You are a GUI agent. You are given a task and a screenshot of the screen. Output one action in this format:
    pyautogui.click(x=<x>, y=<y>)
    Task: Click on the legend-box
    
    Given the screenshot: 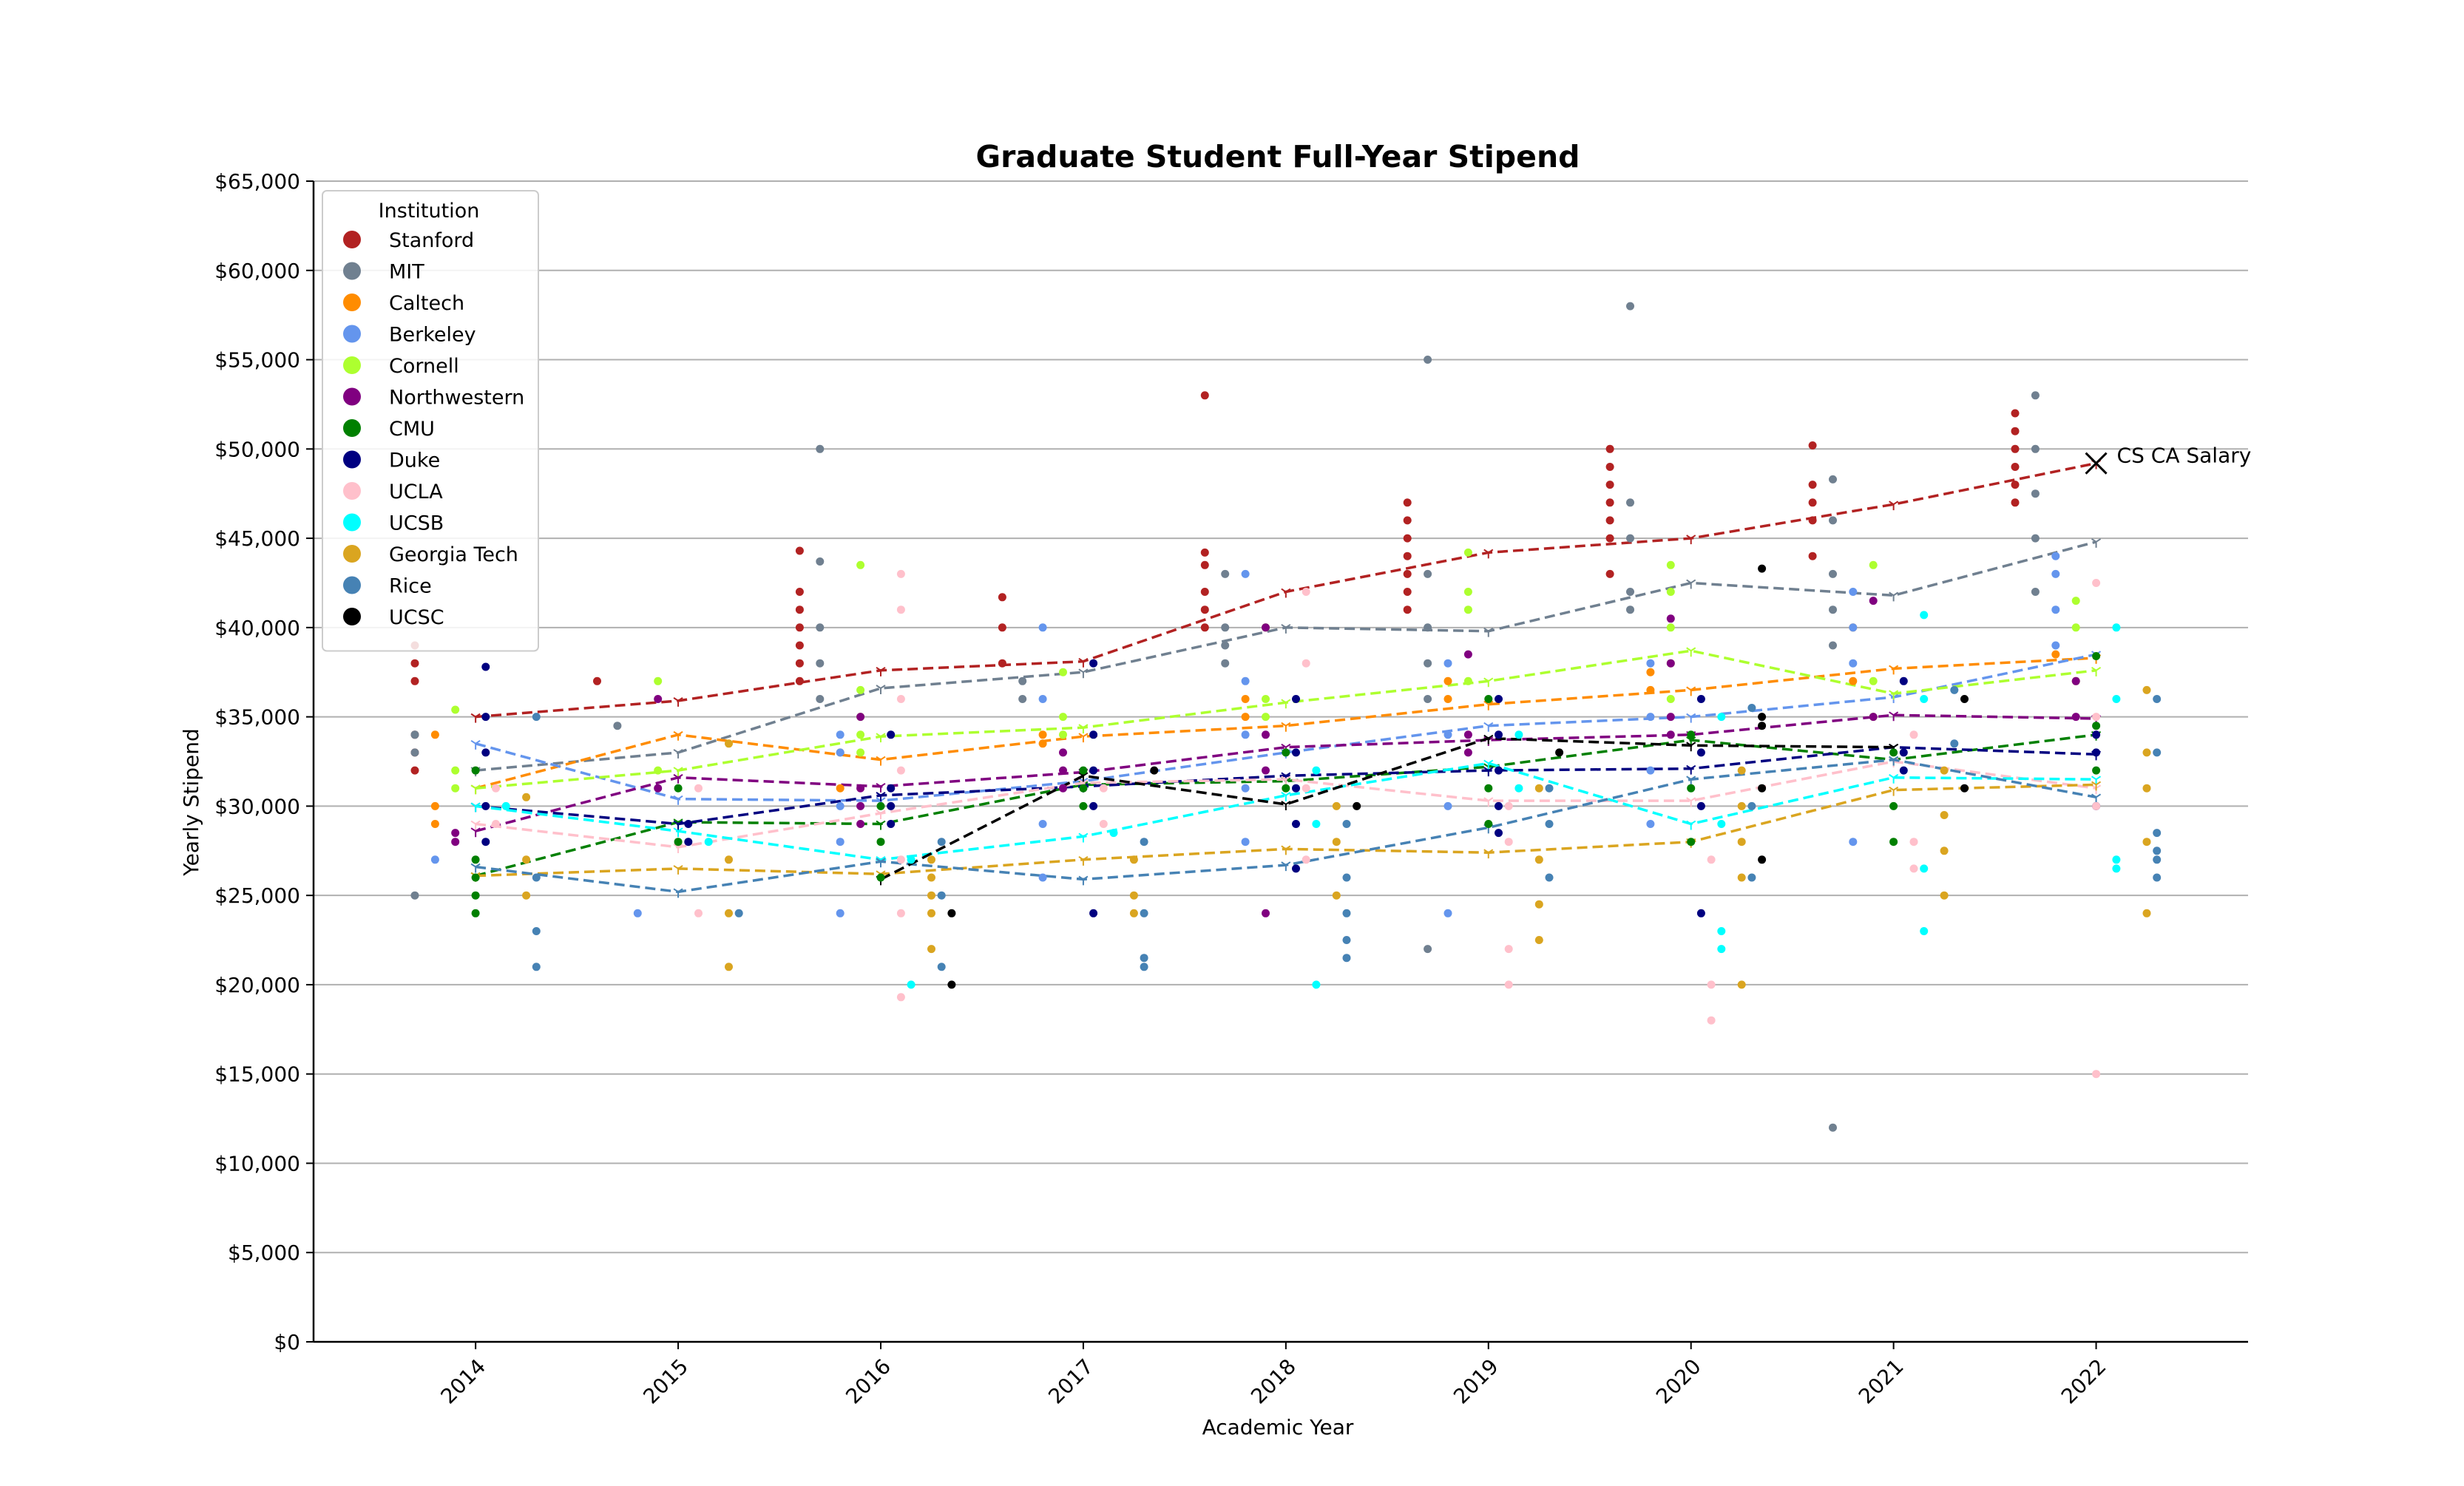 What is the action you would take?
    pyautogui.click(x=431, y=421)
    